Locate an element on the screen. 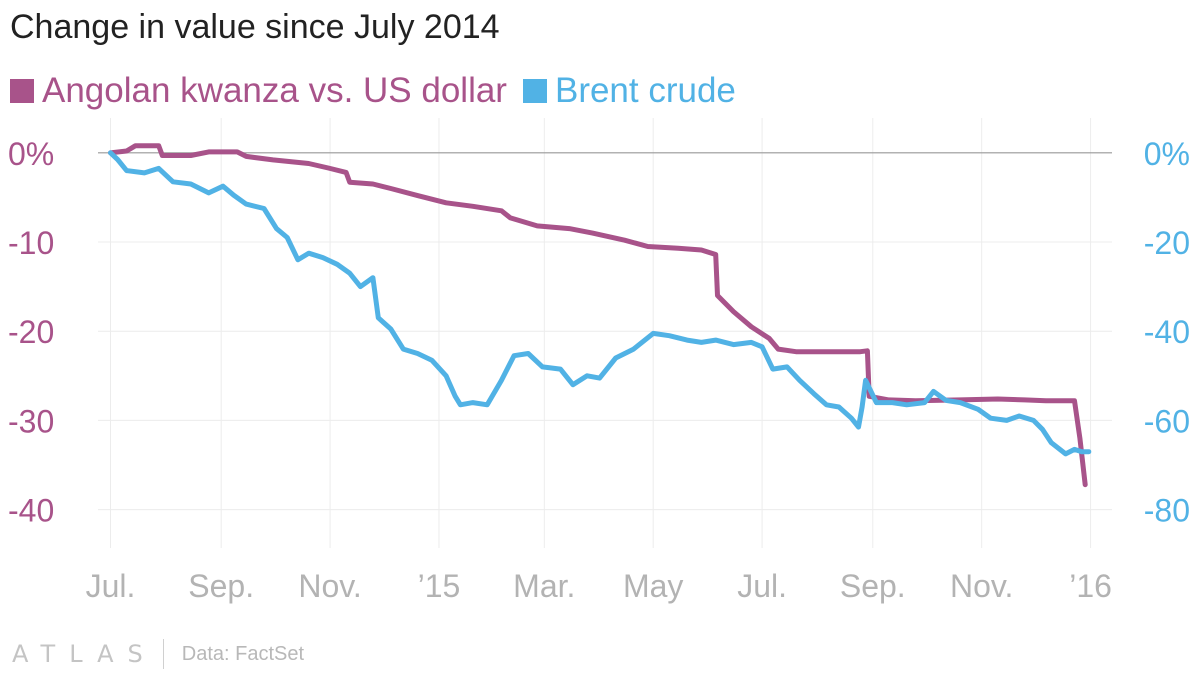 The width and height of the screenshot is (1200, 675). legend-swatch-brent is located at coordinates (534, 91).